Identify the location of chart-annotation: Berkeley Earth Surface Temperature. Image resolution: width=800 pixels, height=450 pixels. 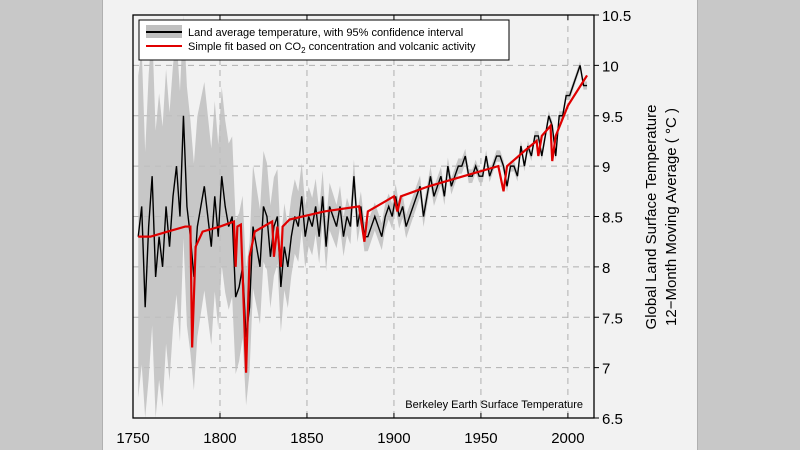
(494, 405).